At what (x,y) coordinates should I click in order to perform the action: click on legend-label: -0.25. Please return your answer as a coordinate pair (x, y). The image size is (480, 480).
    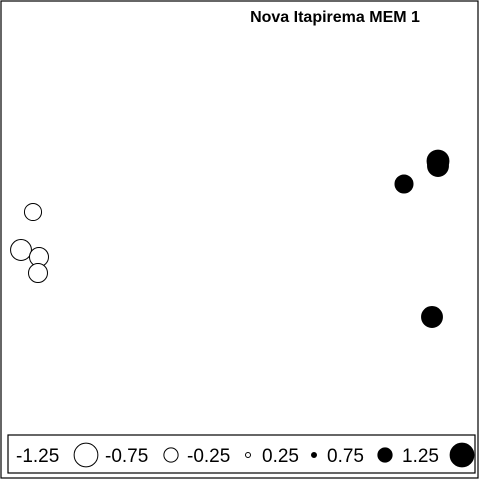
    Looking at the image, I should click on (208, 456).